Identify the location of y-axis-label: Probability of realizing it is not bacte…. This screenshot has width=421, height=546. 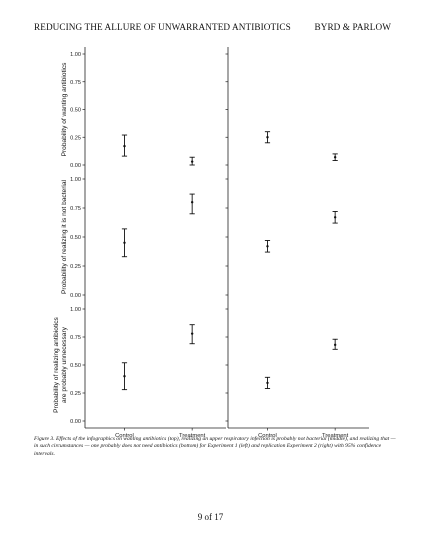
(64, 236).